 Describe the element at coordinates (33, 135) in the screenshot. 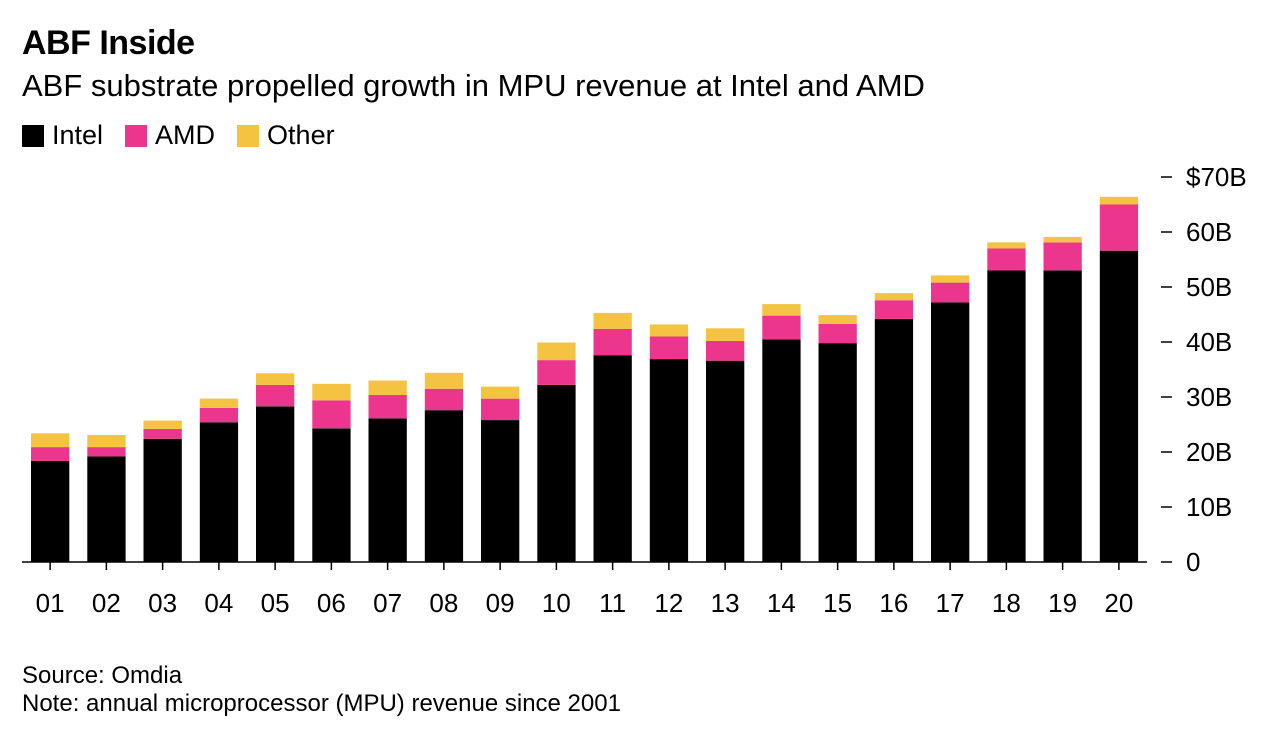

I see `legend-swatch-intel` at that location.